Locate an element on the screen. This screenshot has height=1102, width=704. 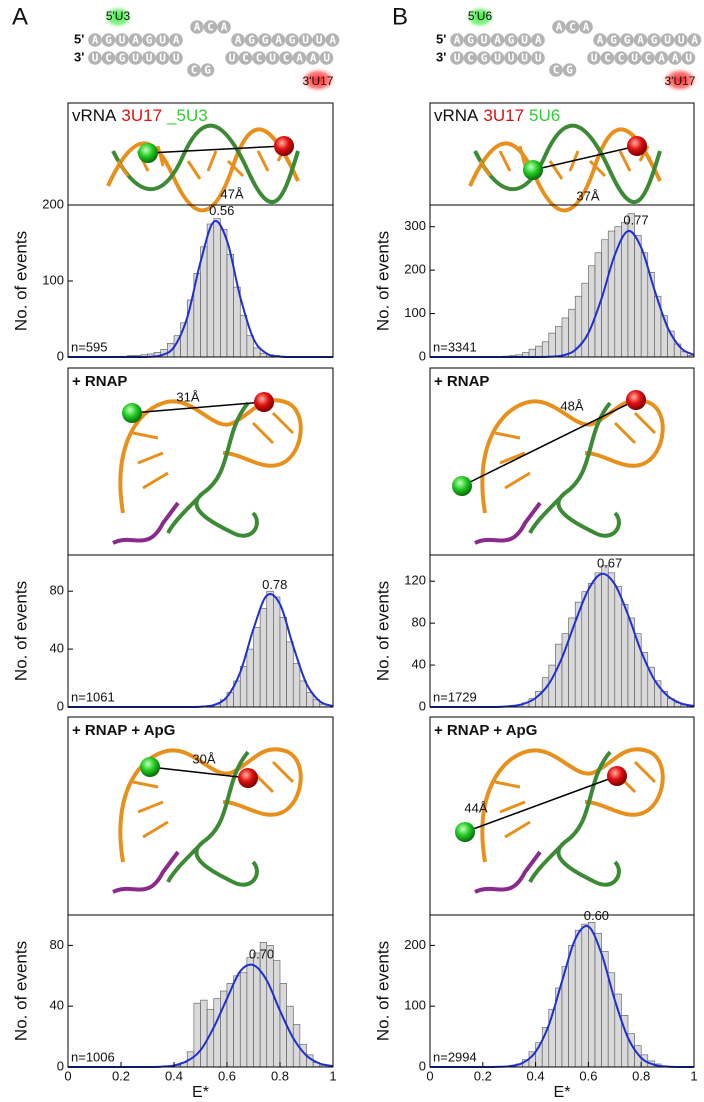
plot-frame is located at coordinates (200, 991).